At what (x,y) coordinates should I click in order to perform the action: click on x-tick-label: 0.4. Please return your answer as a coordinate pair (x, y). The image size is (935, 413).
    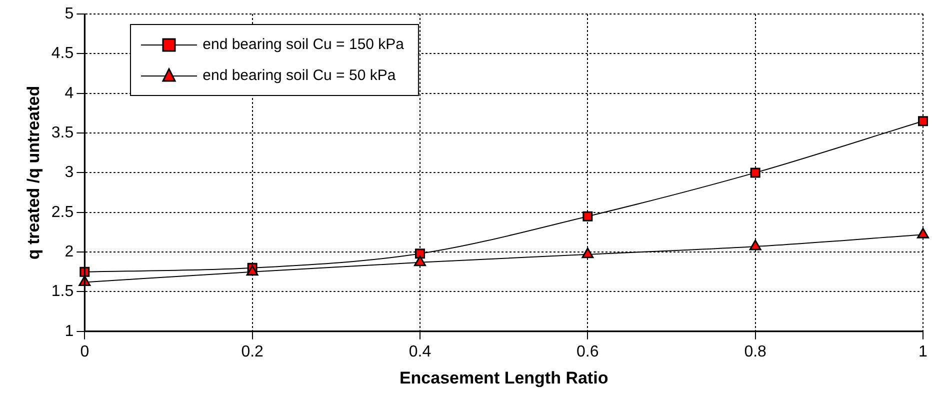
    Looking at the image, I should click on (420, 351).